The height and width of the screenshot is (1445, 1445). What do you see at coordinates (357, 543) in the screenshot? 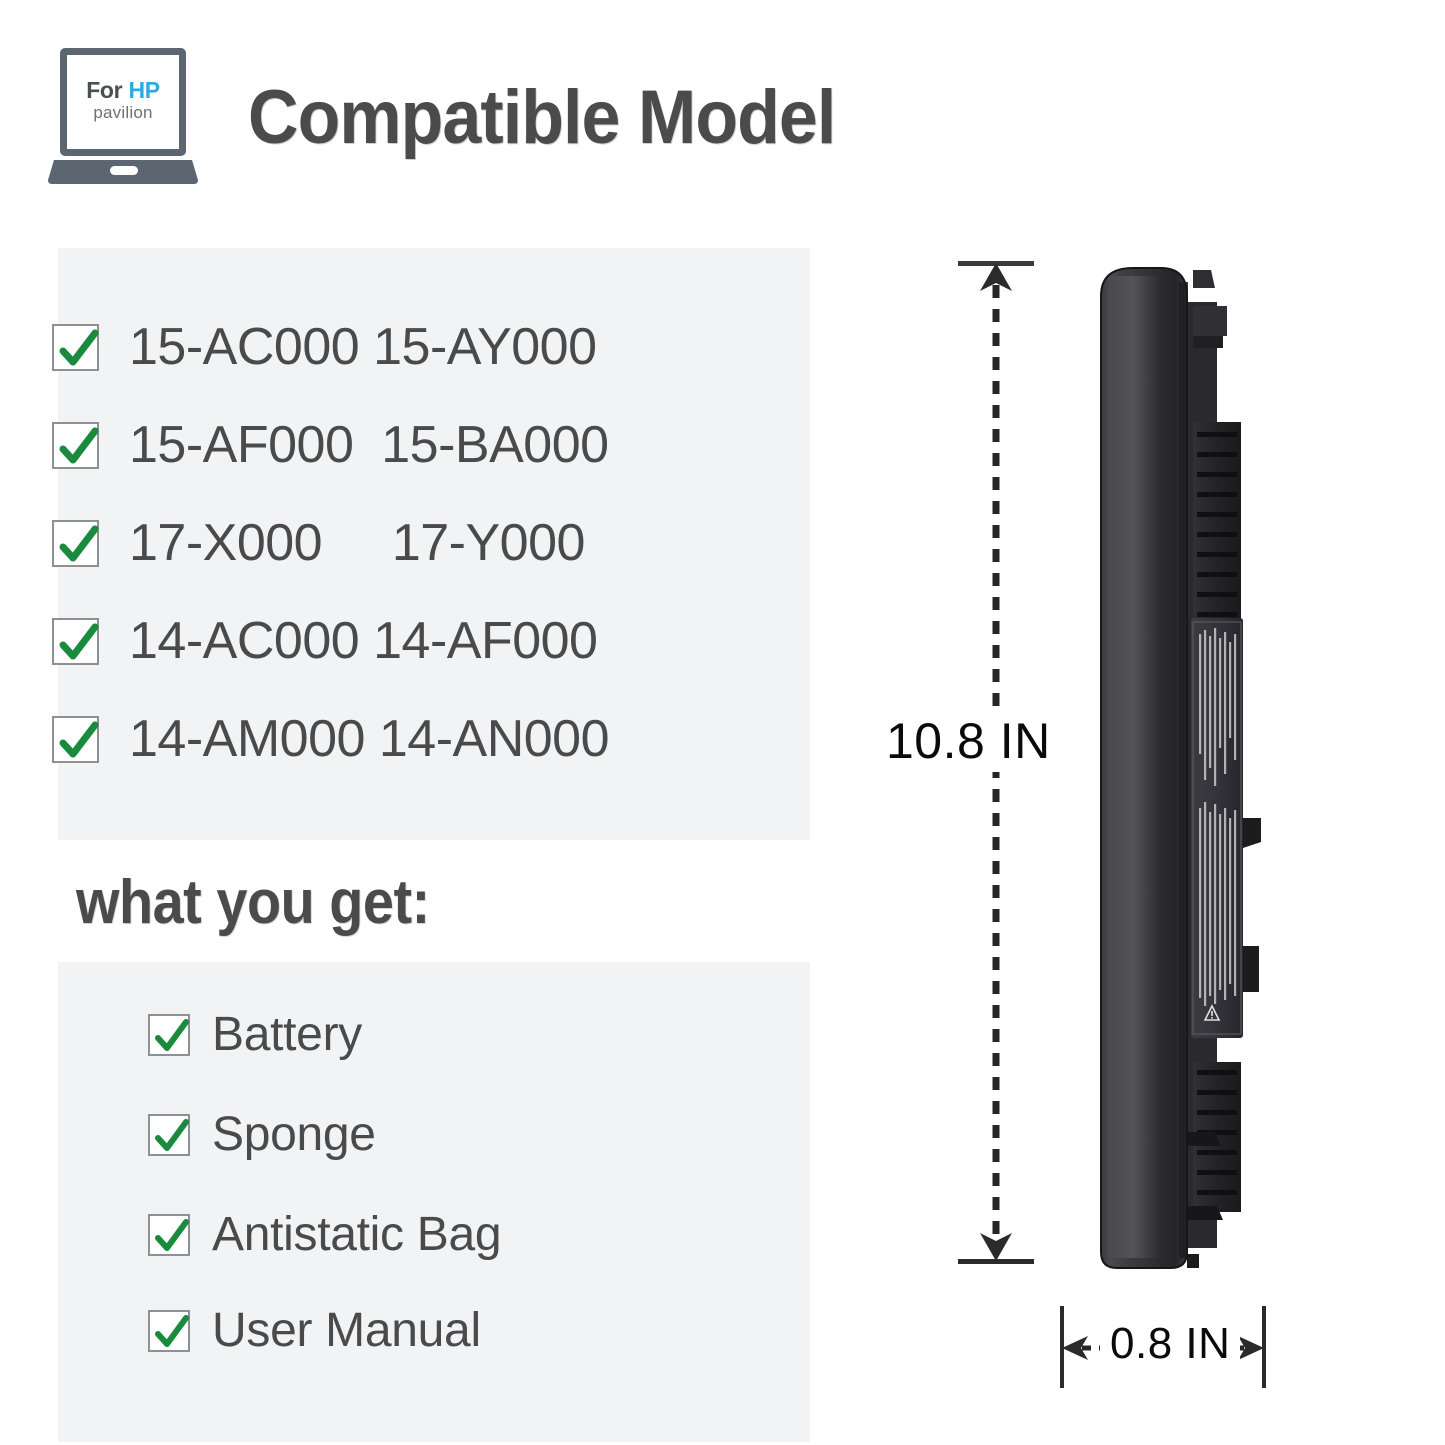
I see `model-label: 17-X000 17-Y000` at bounding box center [357, 543].